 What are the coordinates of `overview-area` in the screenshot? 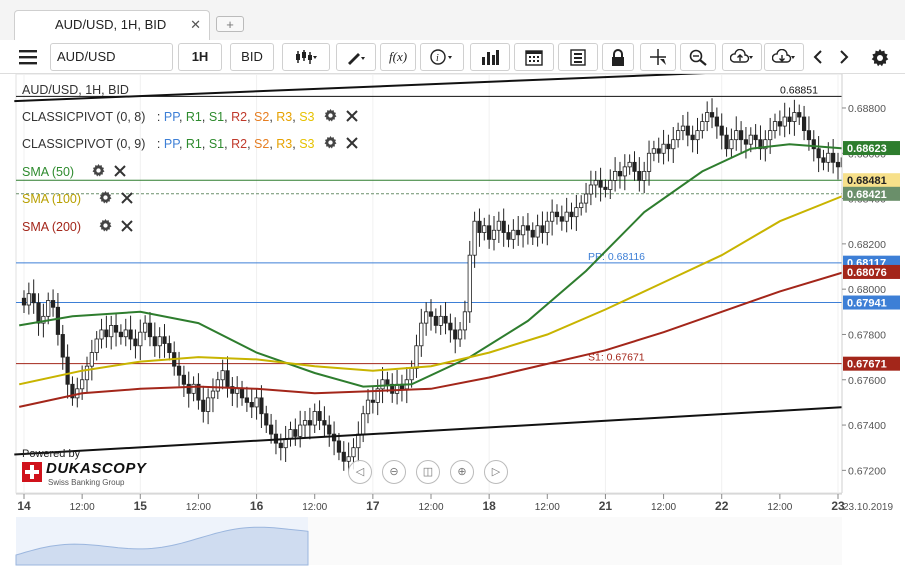 It's located at (162, 546).